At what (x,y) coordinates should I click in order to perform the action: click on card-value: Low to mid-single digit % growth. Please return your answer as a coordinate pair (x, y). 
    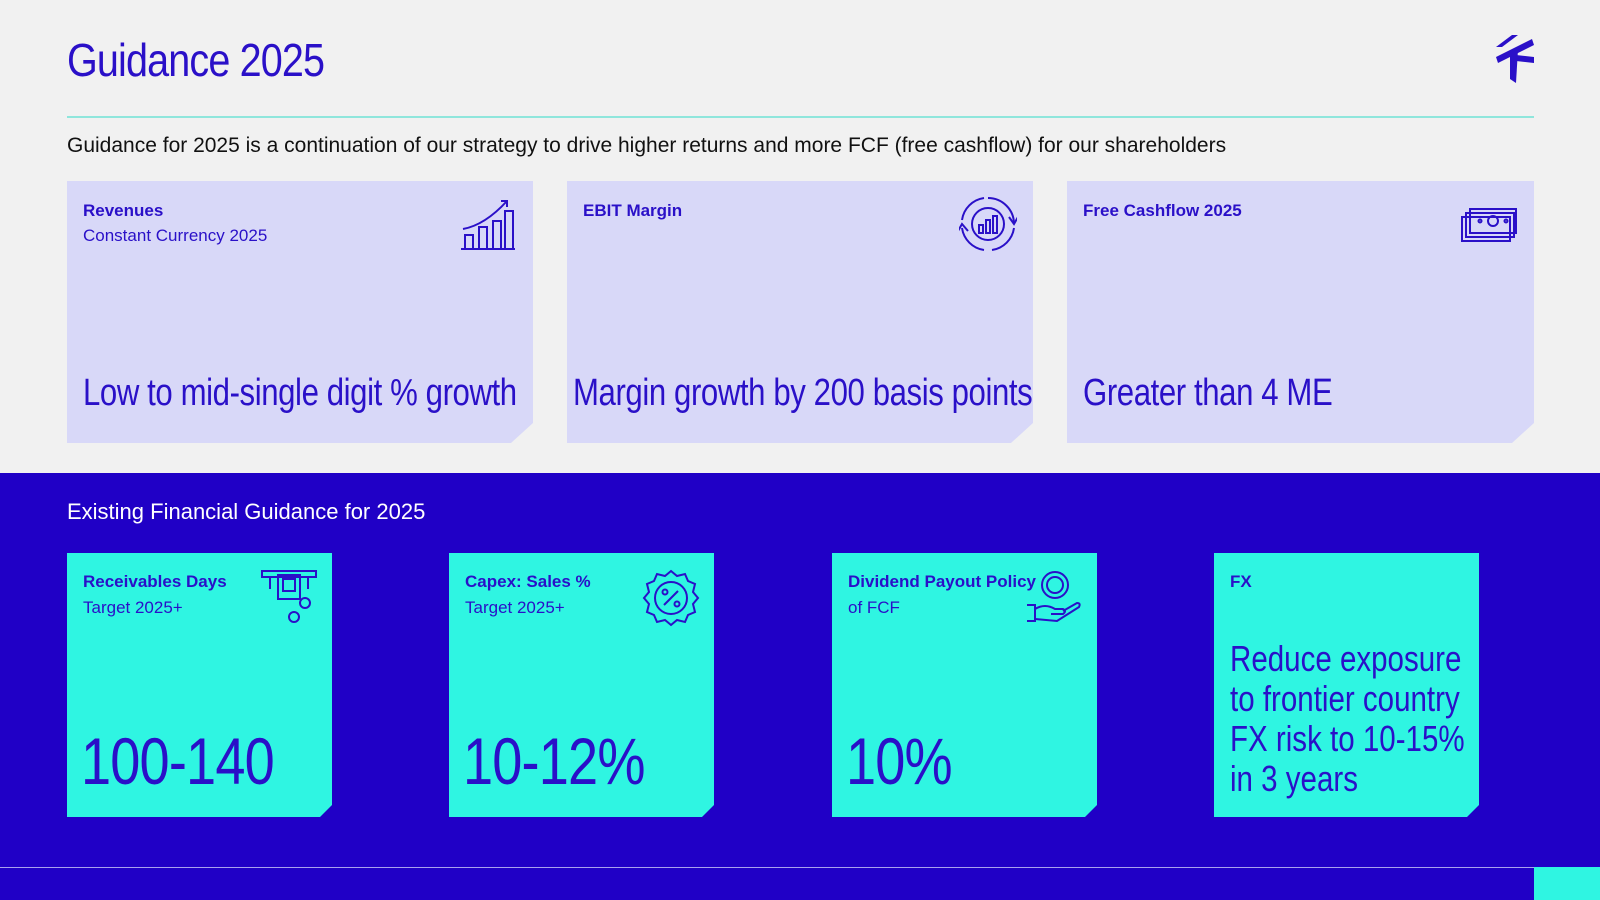
    Looking at the image, I should click on (300, 393).